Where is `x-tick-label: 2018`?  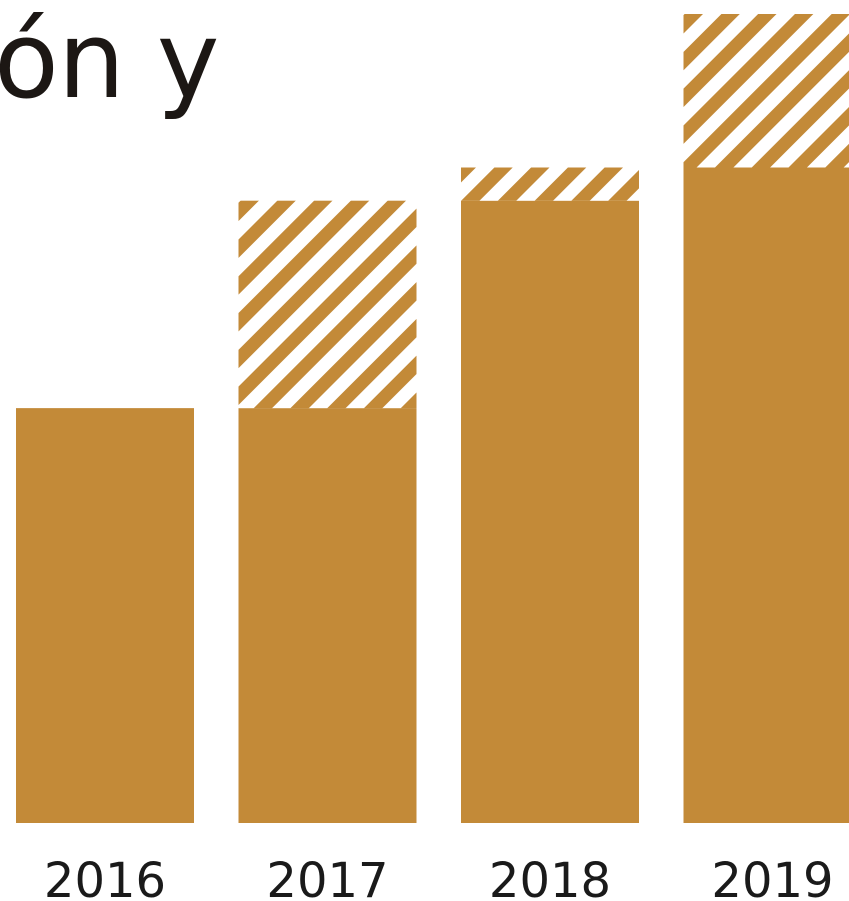 x-tick-label: 2018 is located at coordinates (550, 877).